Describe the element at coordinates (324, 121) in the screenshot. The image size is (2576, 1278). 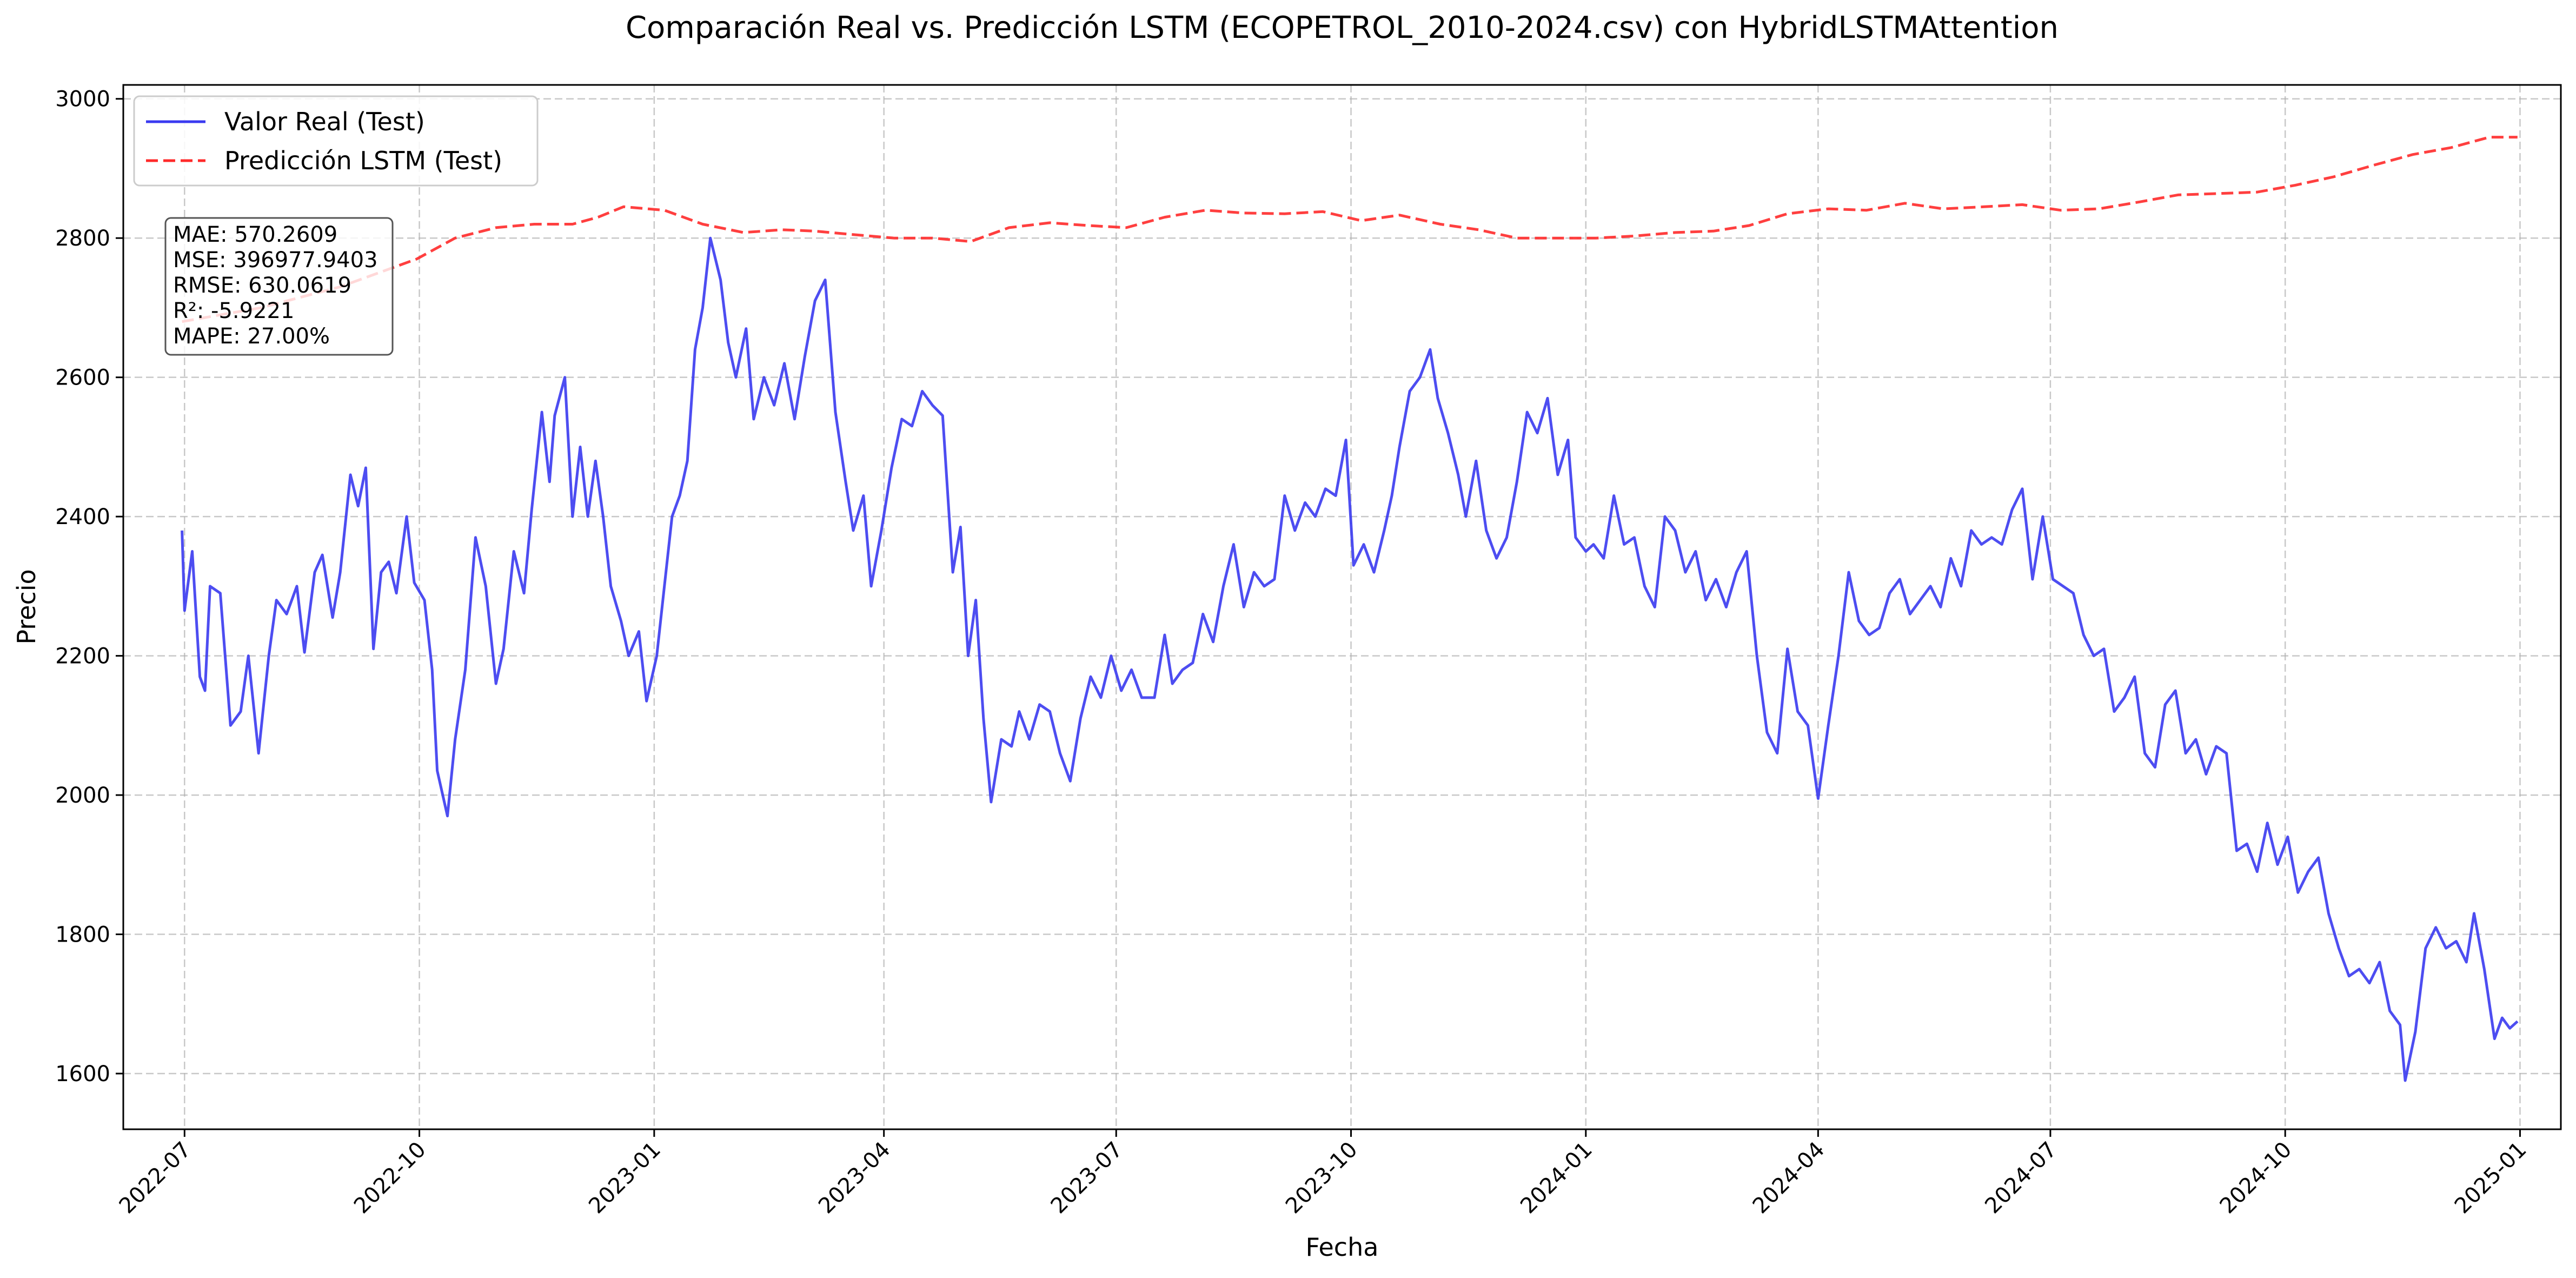
I see `legend-label-real: Valor Real (Test)` at that location.